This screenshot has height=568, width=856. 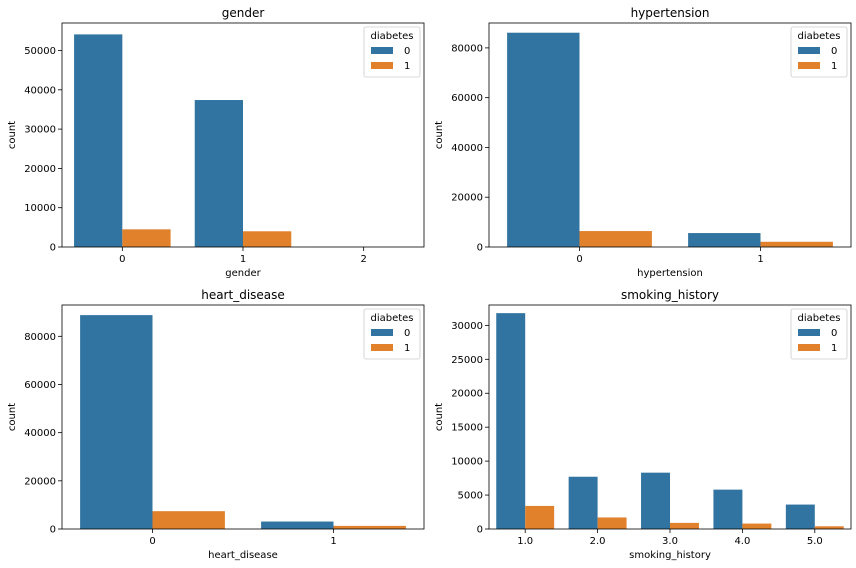 What do you see at coordinates (728, 509) in the screenshot?
I see `bar-smoking_history-4.0-diabetes-0` at bounding box center [728, 509].